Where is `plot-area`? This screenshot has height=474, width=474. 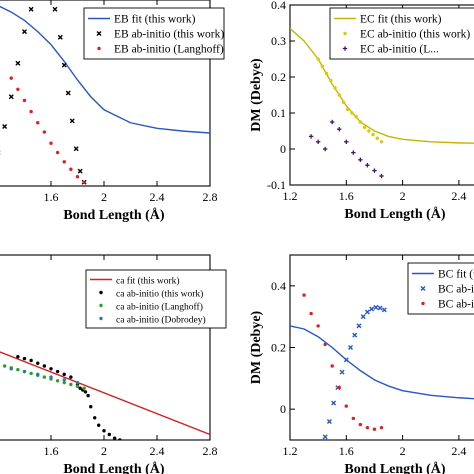 plot-area is located at coordinates (382, 366).